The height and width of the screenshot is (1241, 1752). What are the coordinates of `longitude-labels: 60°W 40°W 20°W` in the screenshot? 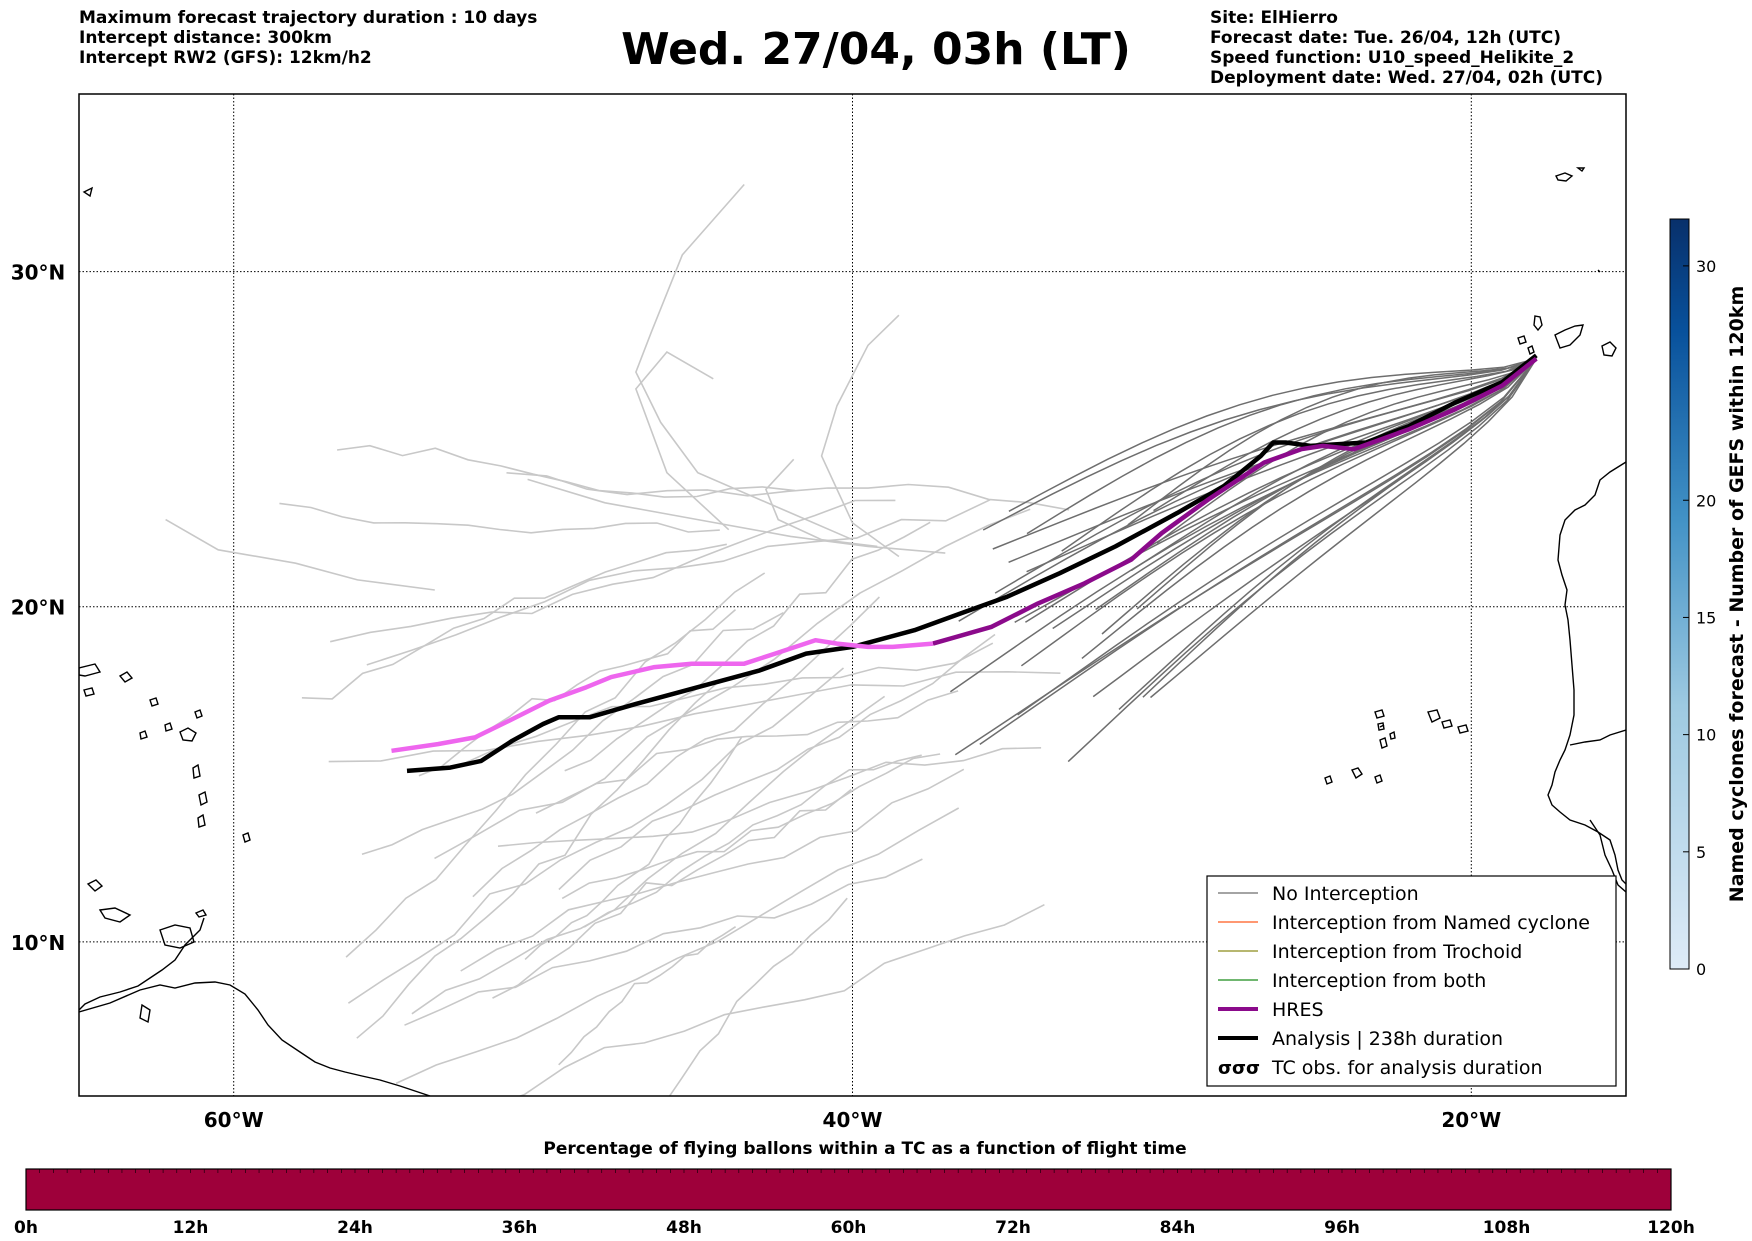 It's located at (853, 1120).